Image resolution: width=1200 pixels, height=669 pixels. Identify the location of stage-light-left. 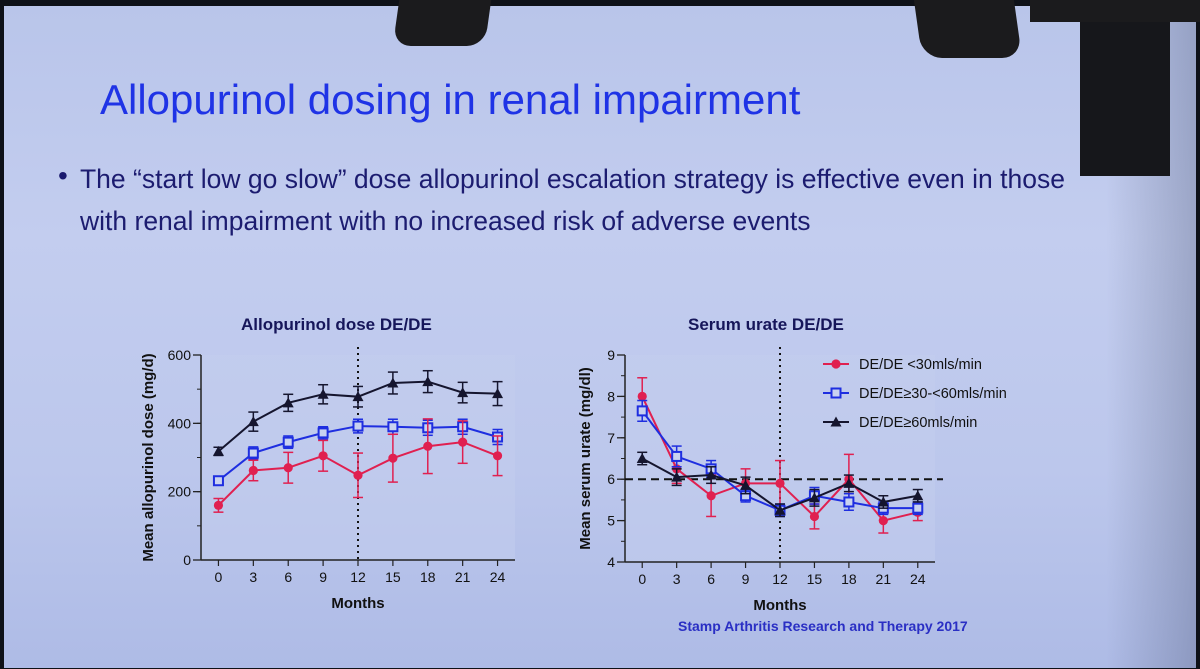
(442, 23).